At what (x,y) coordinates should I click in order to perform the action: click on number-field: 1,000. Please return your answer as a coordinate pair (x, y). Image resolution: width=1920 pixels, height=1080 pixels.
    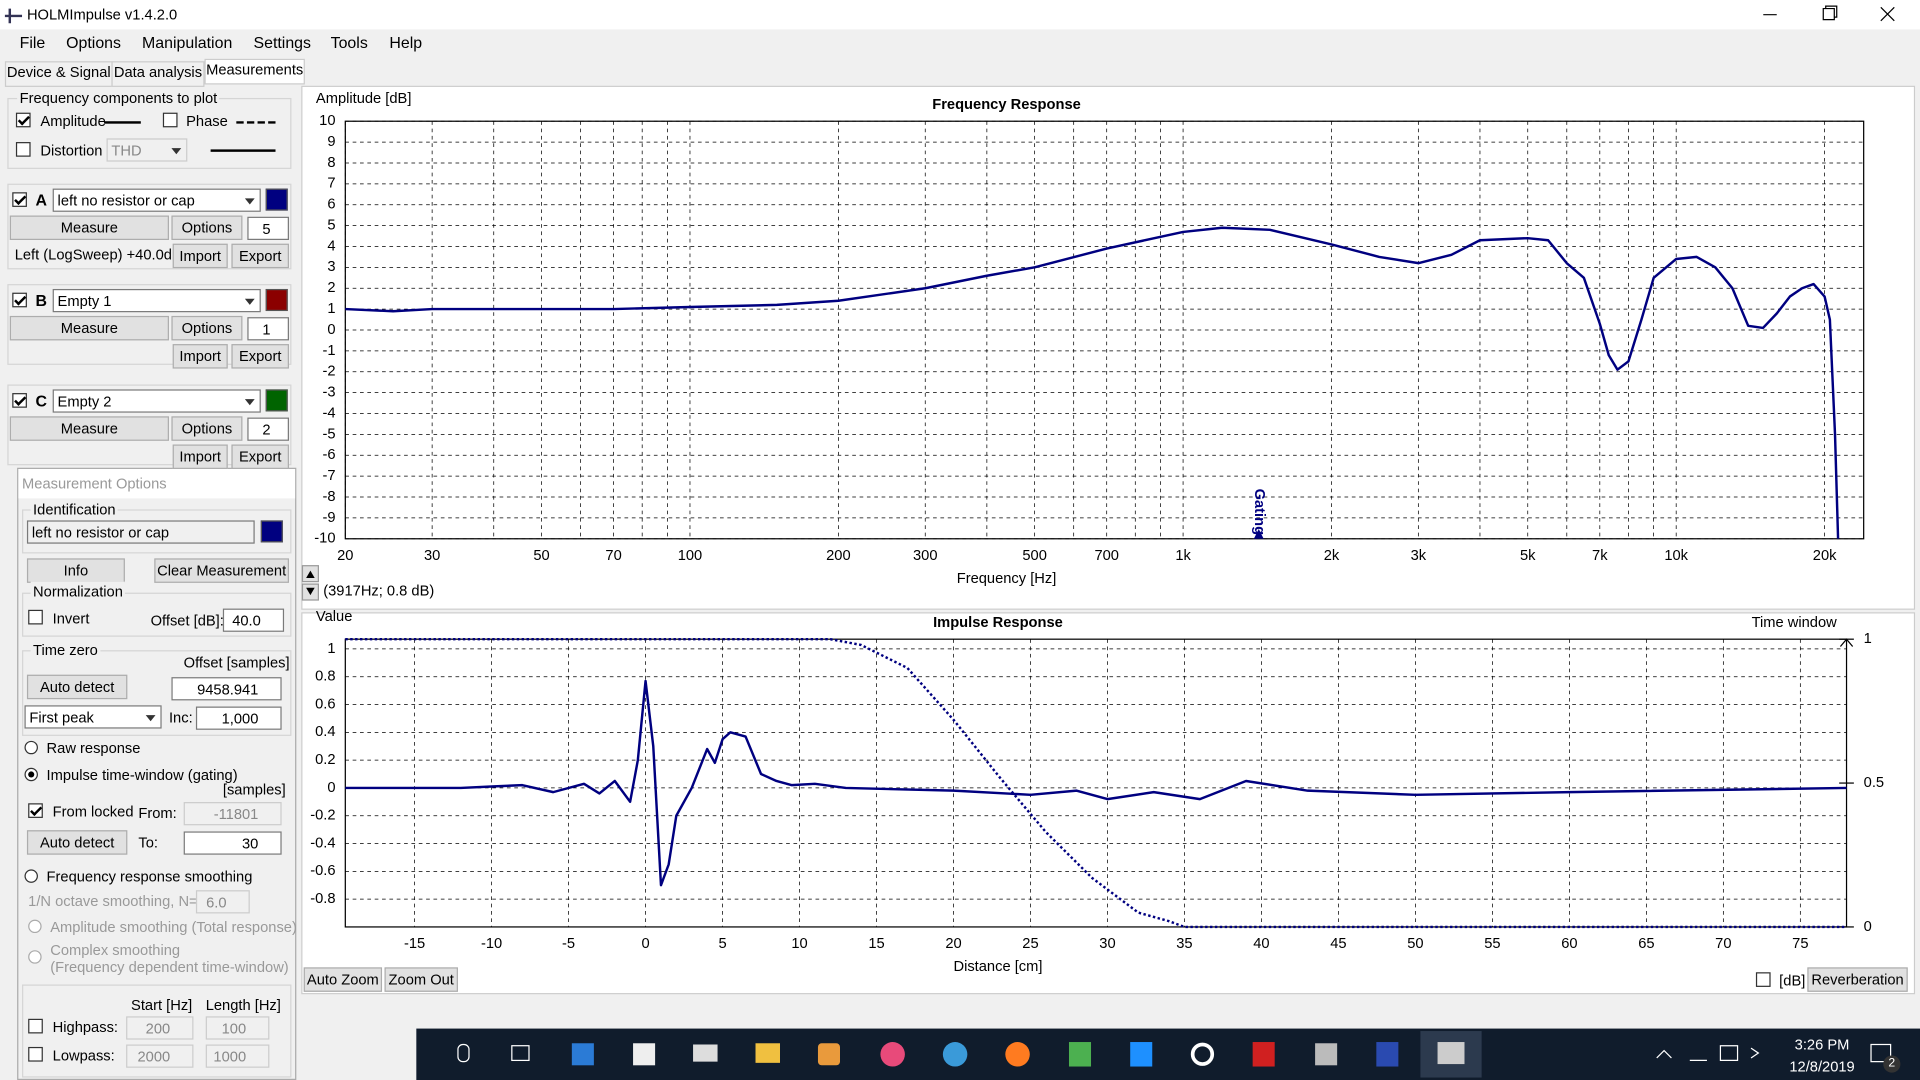
    Looking at the image, I should click on (238, 718).